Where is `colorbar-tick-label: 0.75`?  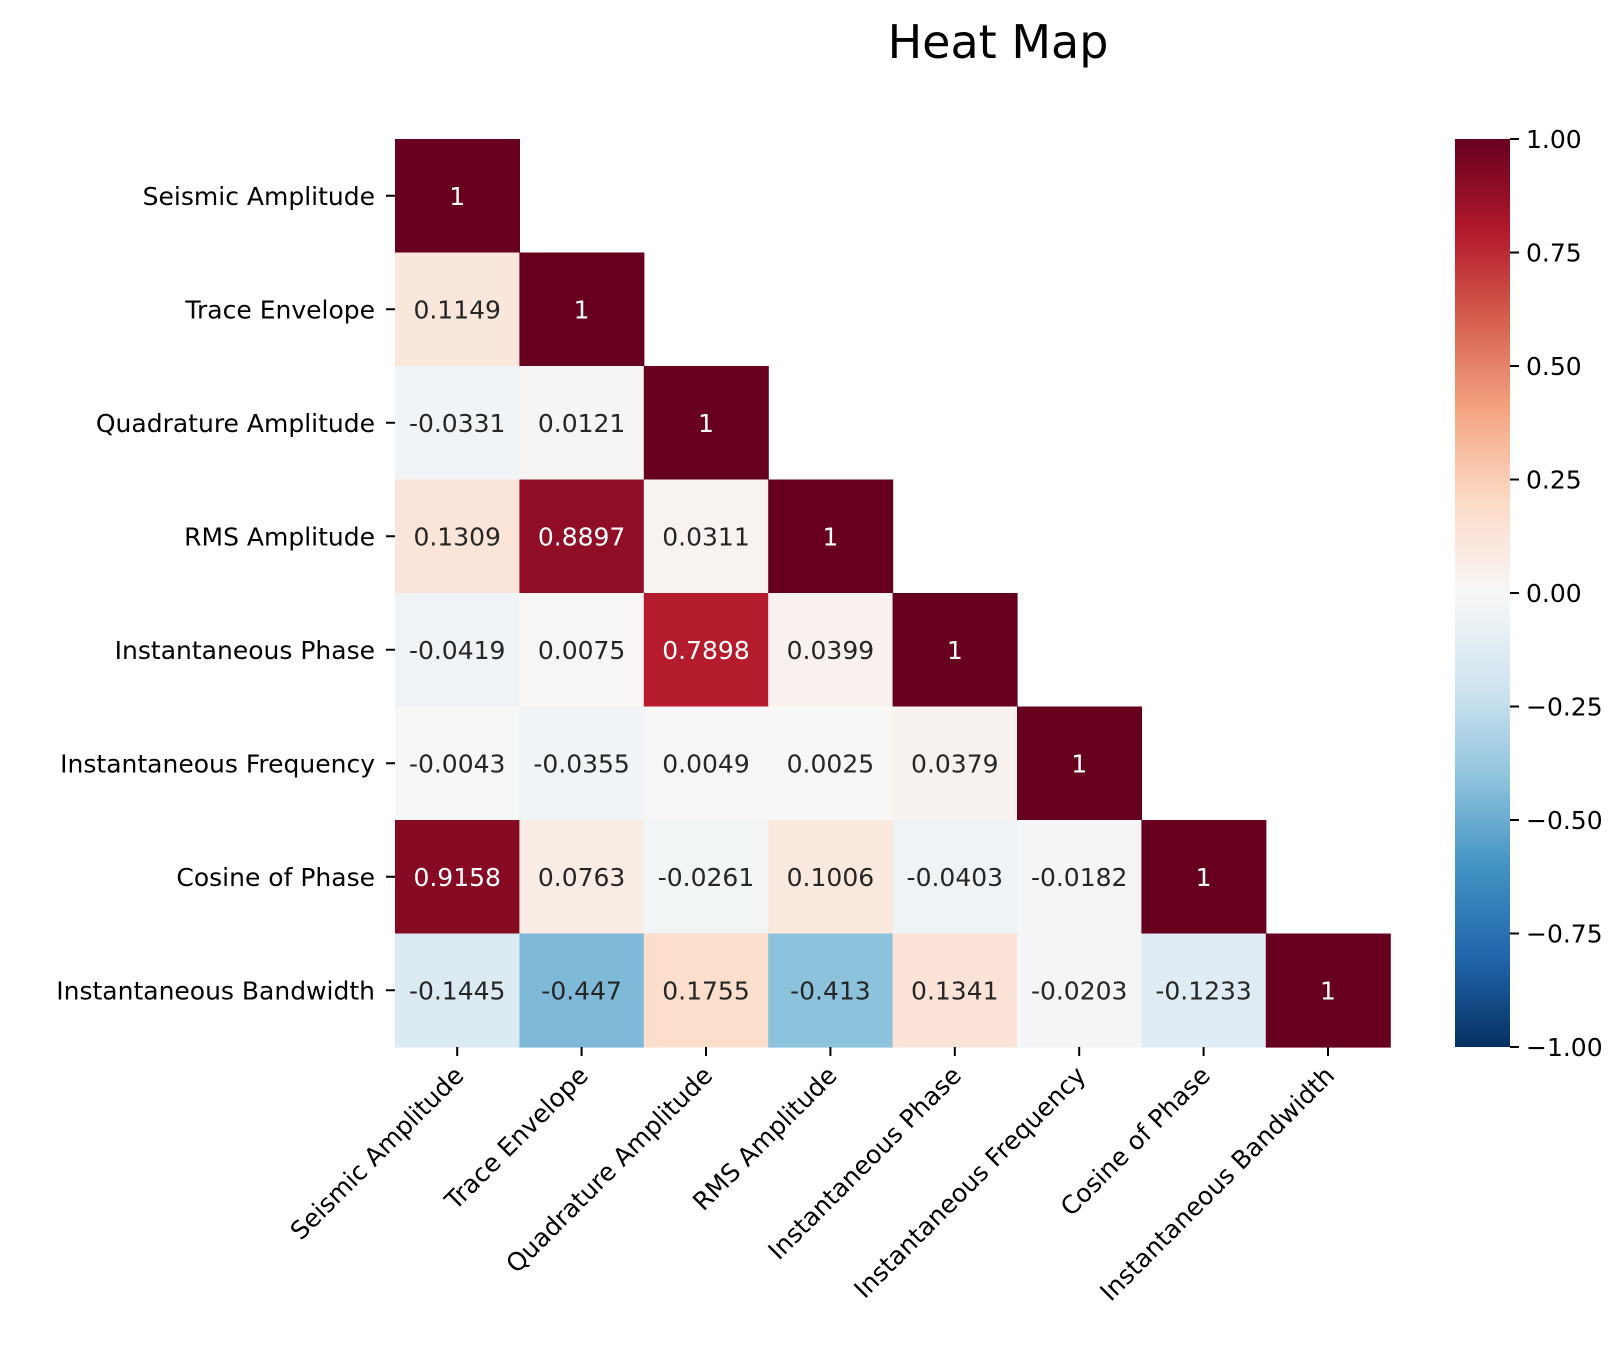
colorbar-tick-label: 0.75 is located at coordinates (1554, 253).